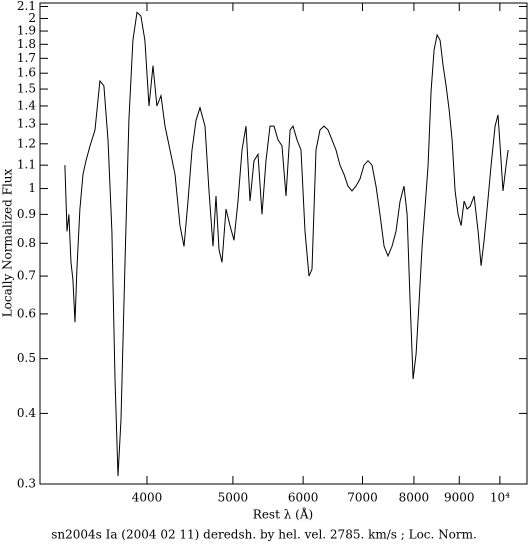  Describe the element at coordinates (26, 165) in the screenshot. I see `y-tick-label: 1.1` at that location.